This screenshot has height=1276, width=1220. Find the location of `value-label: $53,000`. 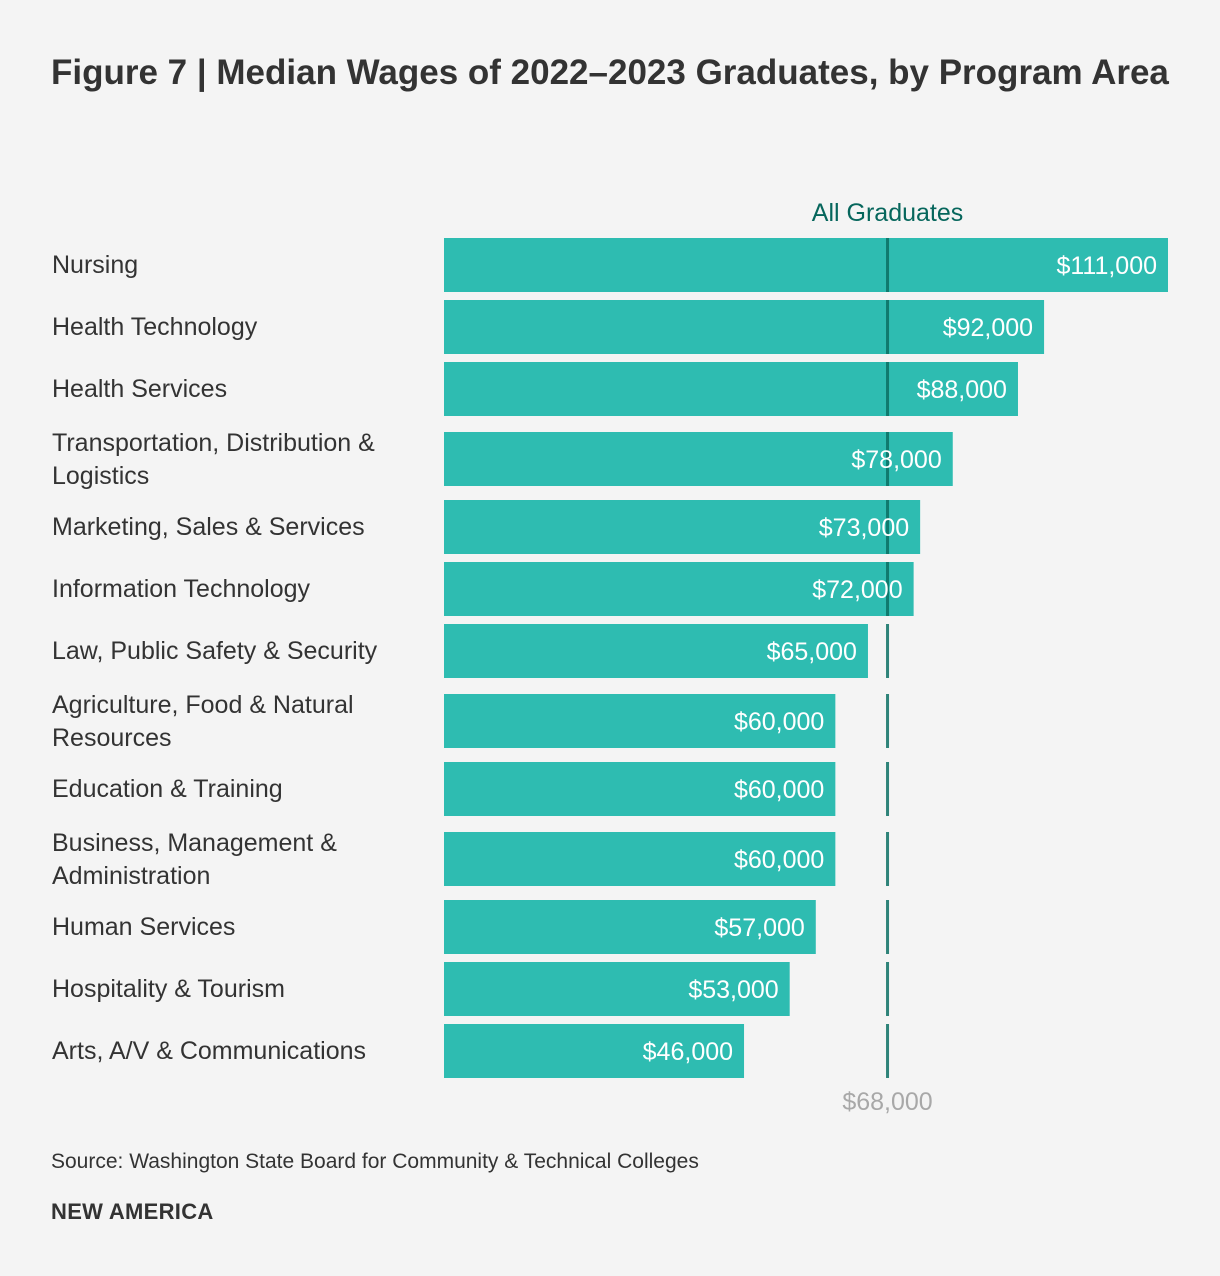

value-label: $53,000 is located at coordinates (733, 990).